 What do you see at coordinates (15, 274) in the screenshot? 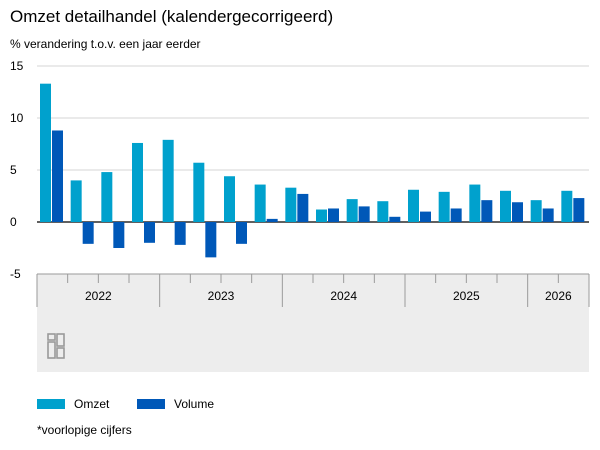
I see `y-tick-label: -5` at bounding box center [15, 274].